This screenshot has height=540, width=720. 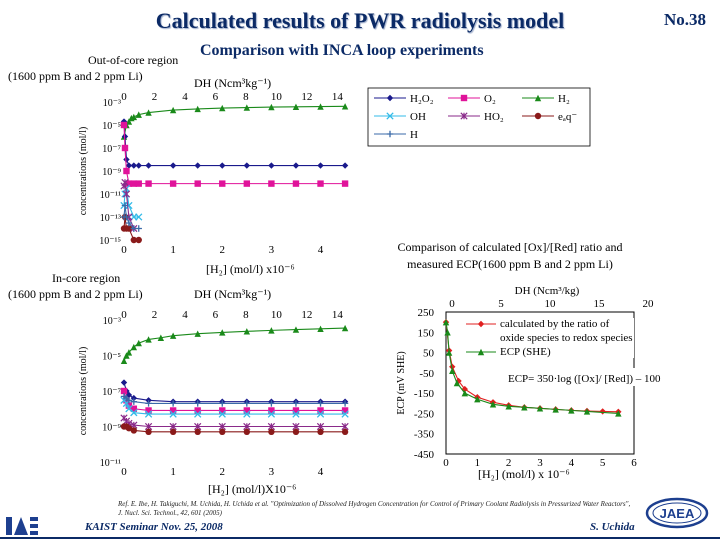 I want to click on panel3-x-axis-label: [H₂] (mol/l) x 10⁻⁶, so click(x=524, y=474).